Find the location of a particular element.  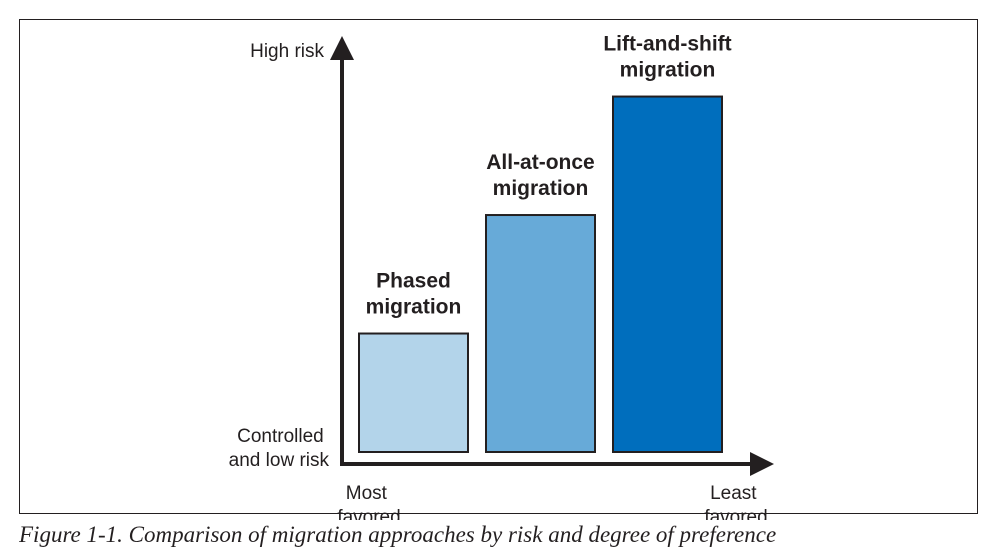

bar-label-3: Lift-and-shift migration is located at coordinates (667, 57).